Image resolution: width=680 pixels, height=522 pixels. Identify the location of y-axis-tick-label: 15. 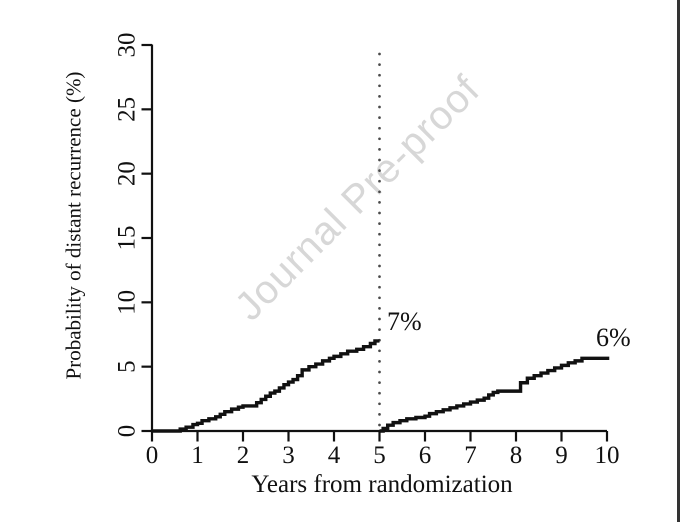
(127, 238).